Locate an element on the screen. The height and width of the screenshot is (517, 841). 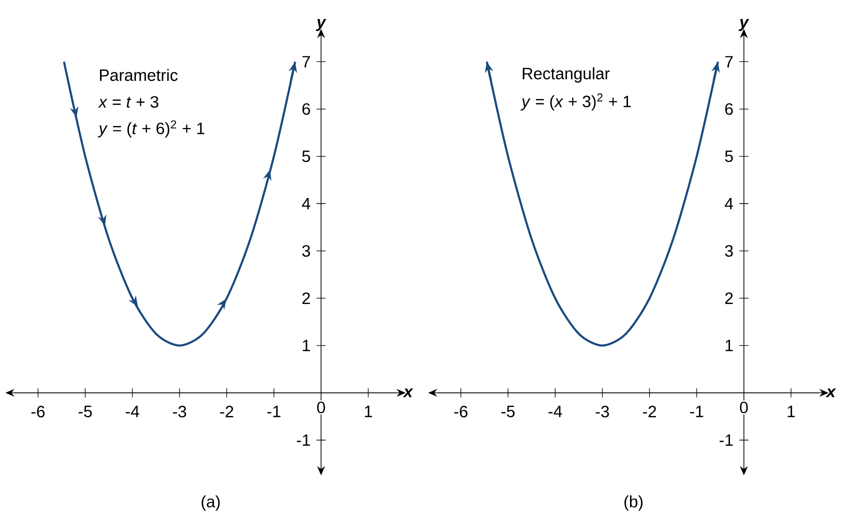
annotation: Rectangular is located at coordinates (566, 74).